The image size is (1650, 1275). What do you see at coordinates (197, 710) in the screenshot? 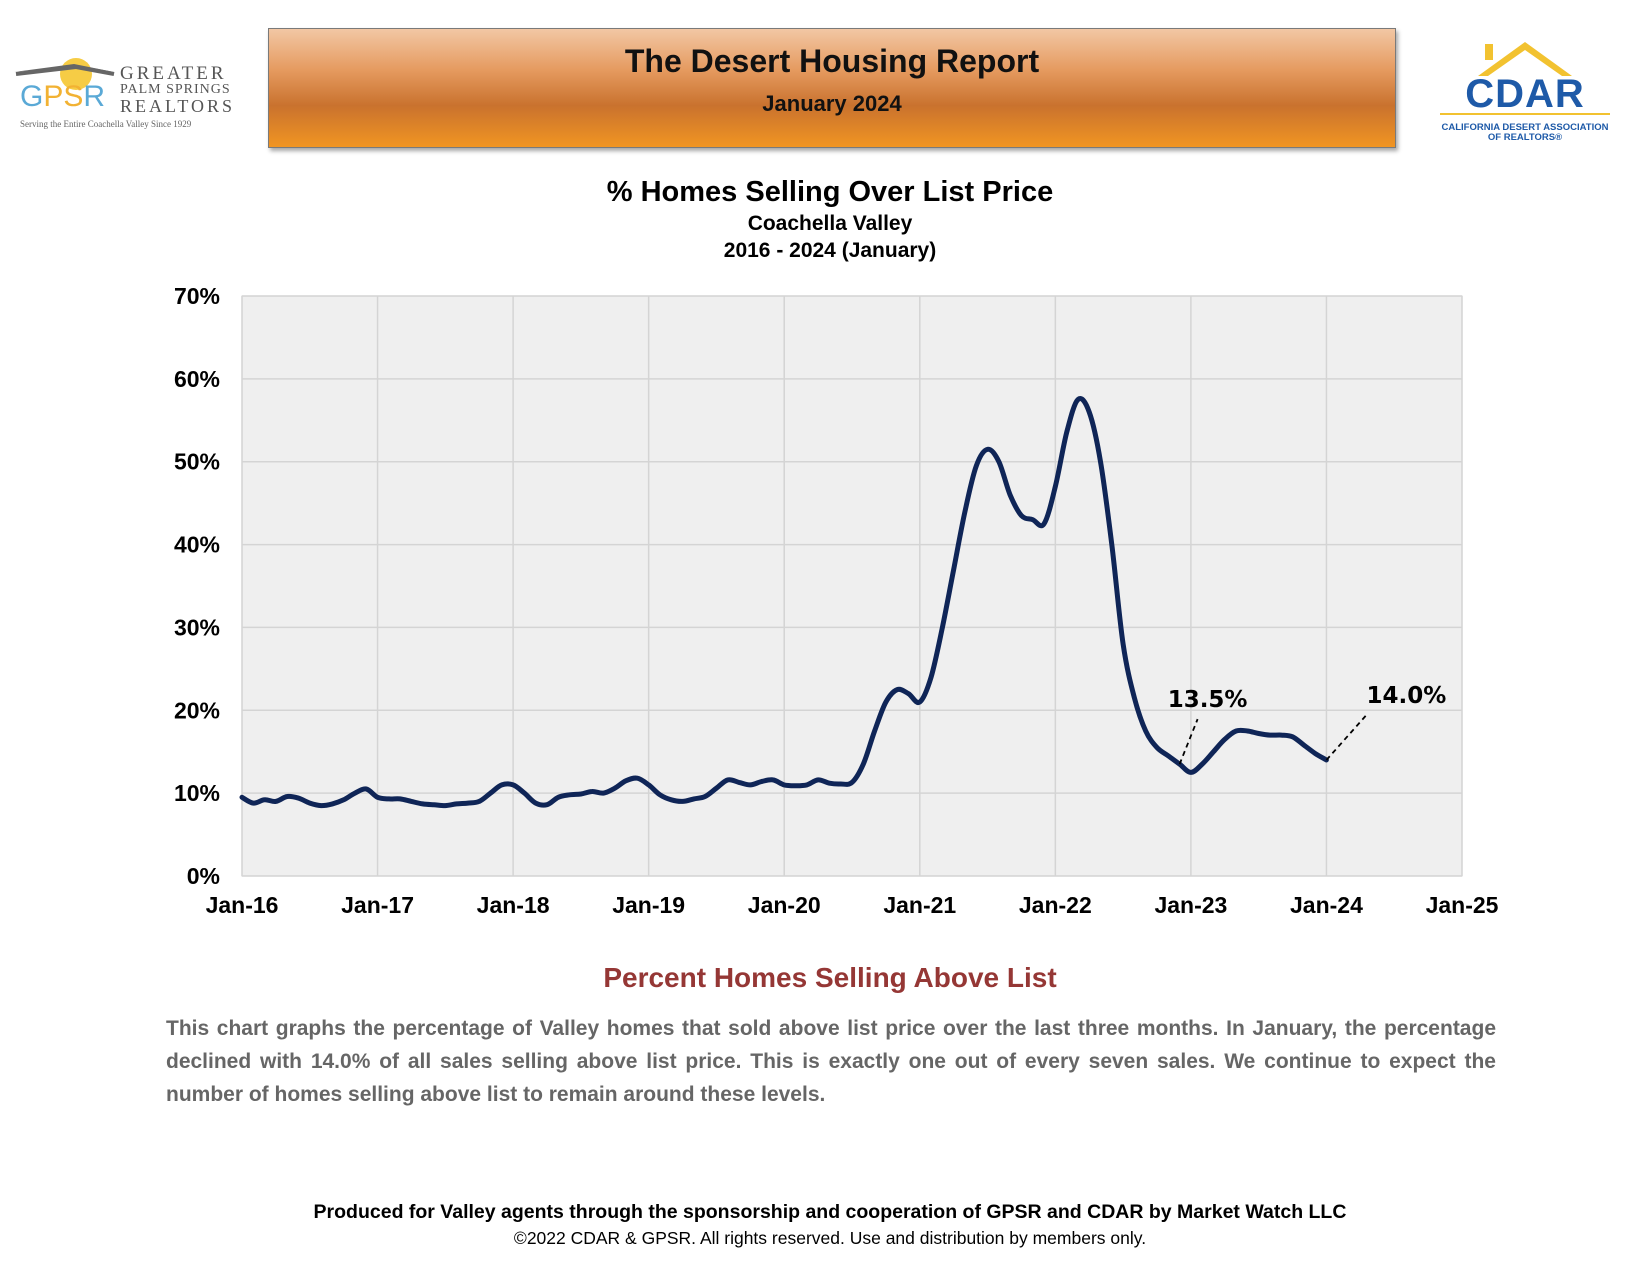
I see `y-tick-label: 20%` at bounding box center [197, 710].